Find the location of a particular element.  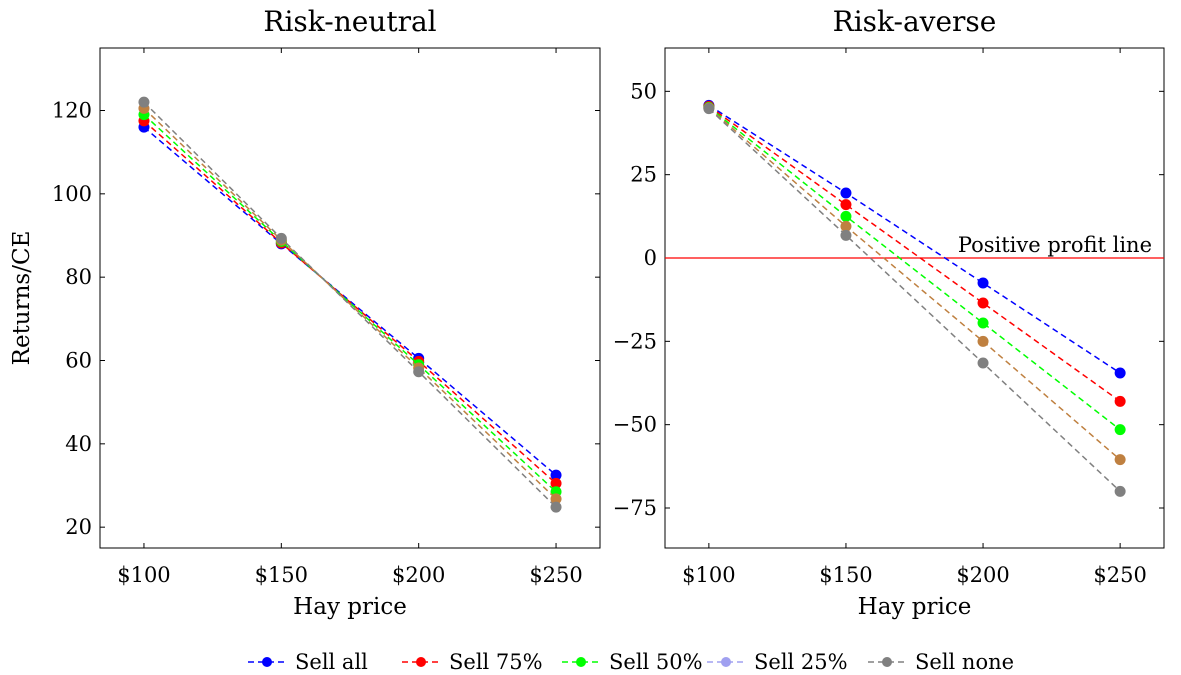

y-tick-label: −50 is located at coordinates (635, 425).